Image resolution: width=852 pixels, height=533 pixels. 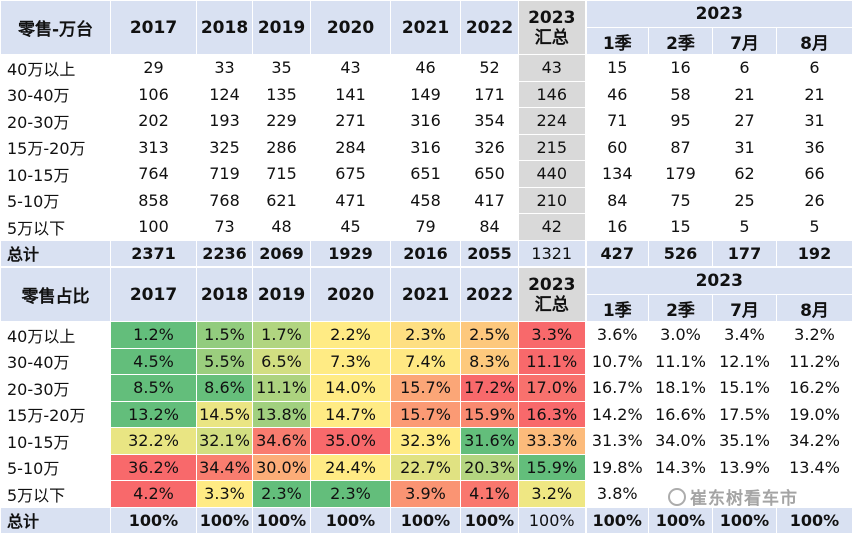 I want to click on cell: 16, so click(x=680, y=68).